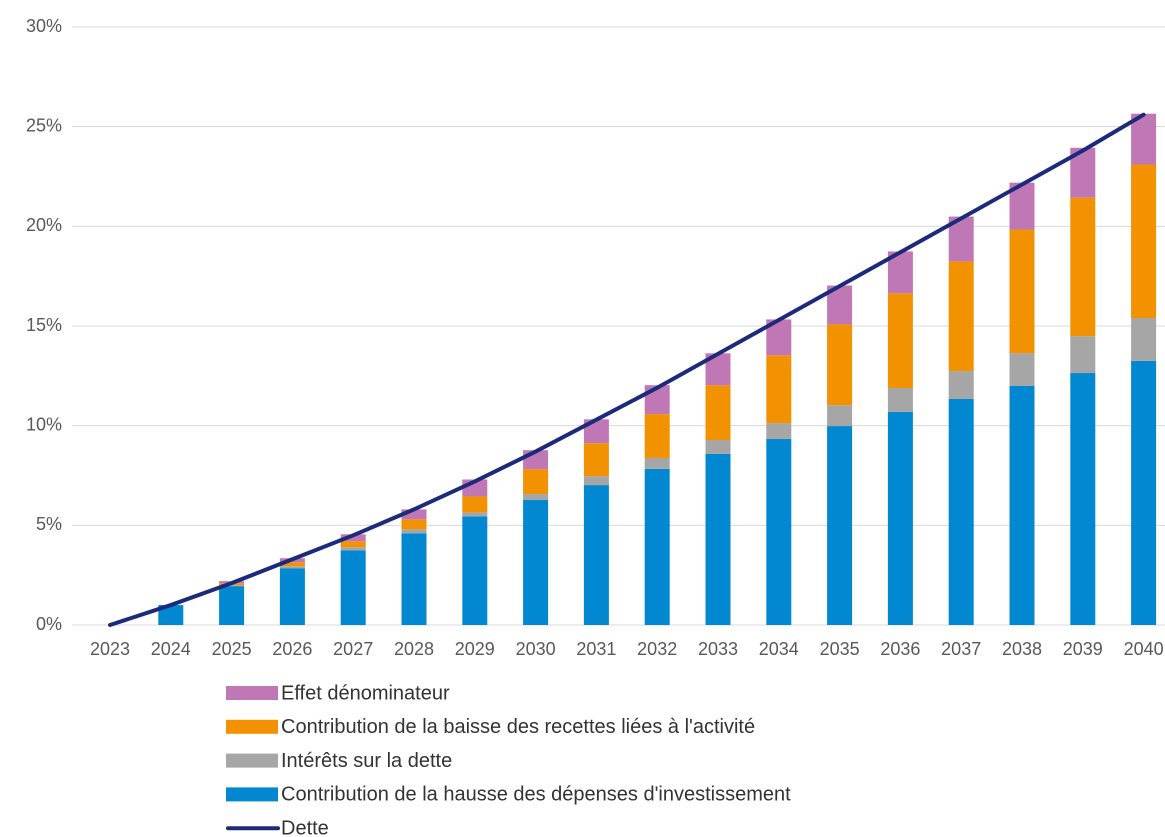 This screenshot has width=1165, height=837. Describe the element at coordinates (44, 325) in the screenshot. I see `y-tick-label: 15%` at that location.